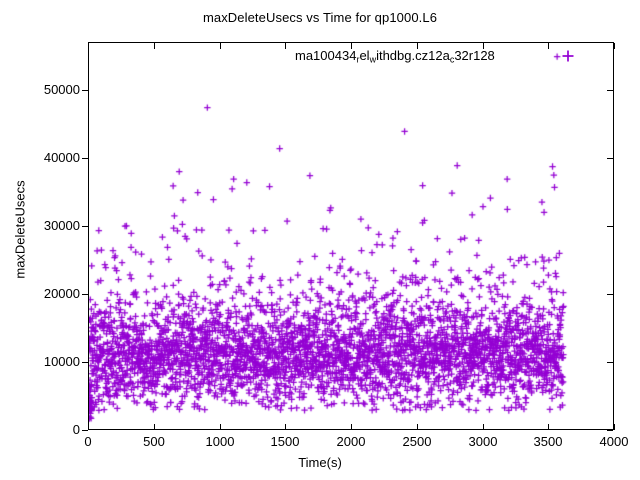  Describe the element at coordinates (320, 17) in the screenshot. I see `chart-title: maxDeleteUsecs vs Time for qp1000.L6` at that location.